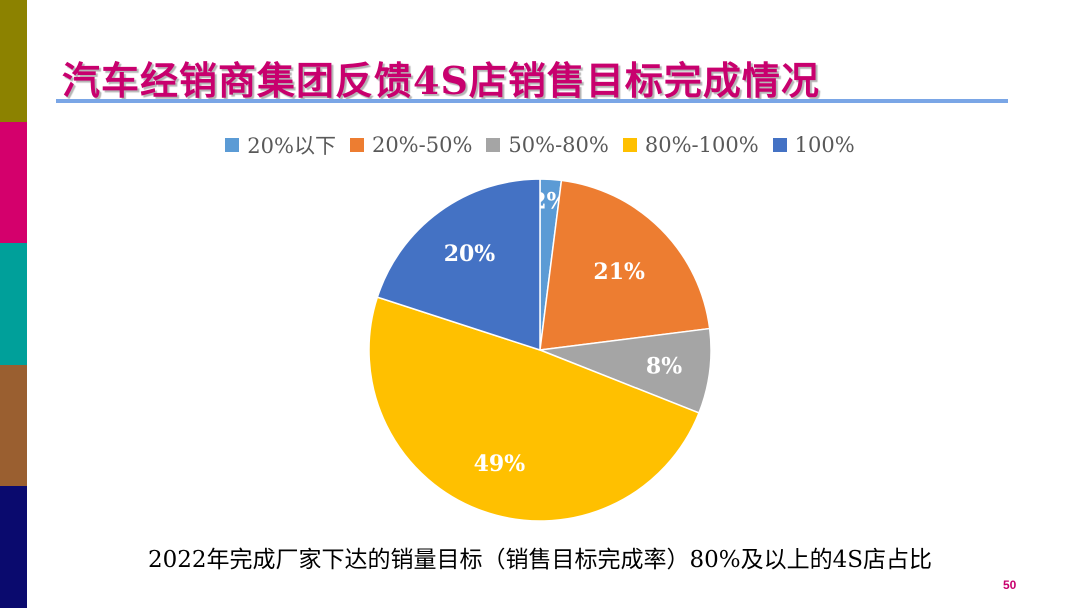 This screenshot has height=608, width=1080. Describe the element at coordinates (500, 464) in the screenshot. I see `pie-data-label: 49%` at that location.